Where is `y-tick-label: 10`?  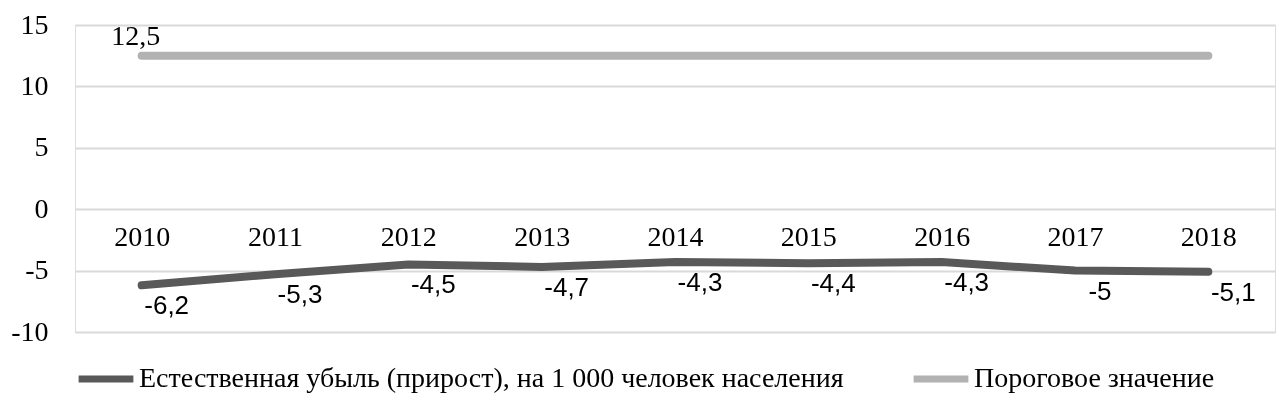
y-tick-label: 10 is located at coordinates (34, 85).